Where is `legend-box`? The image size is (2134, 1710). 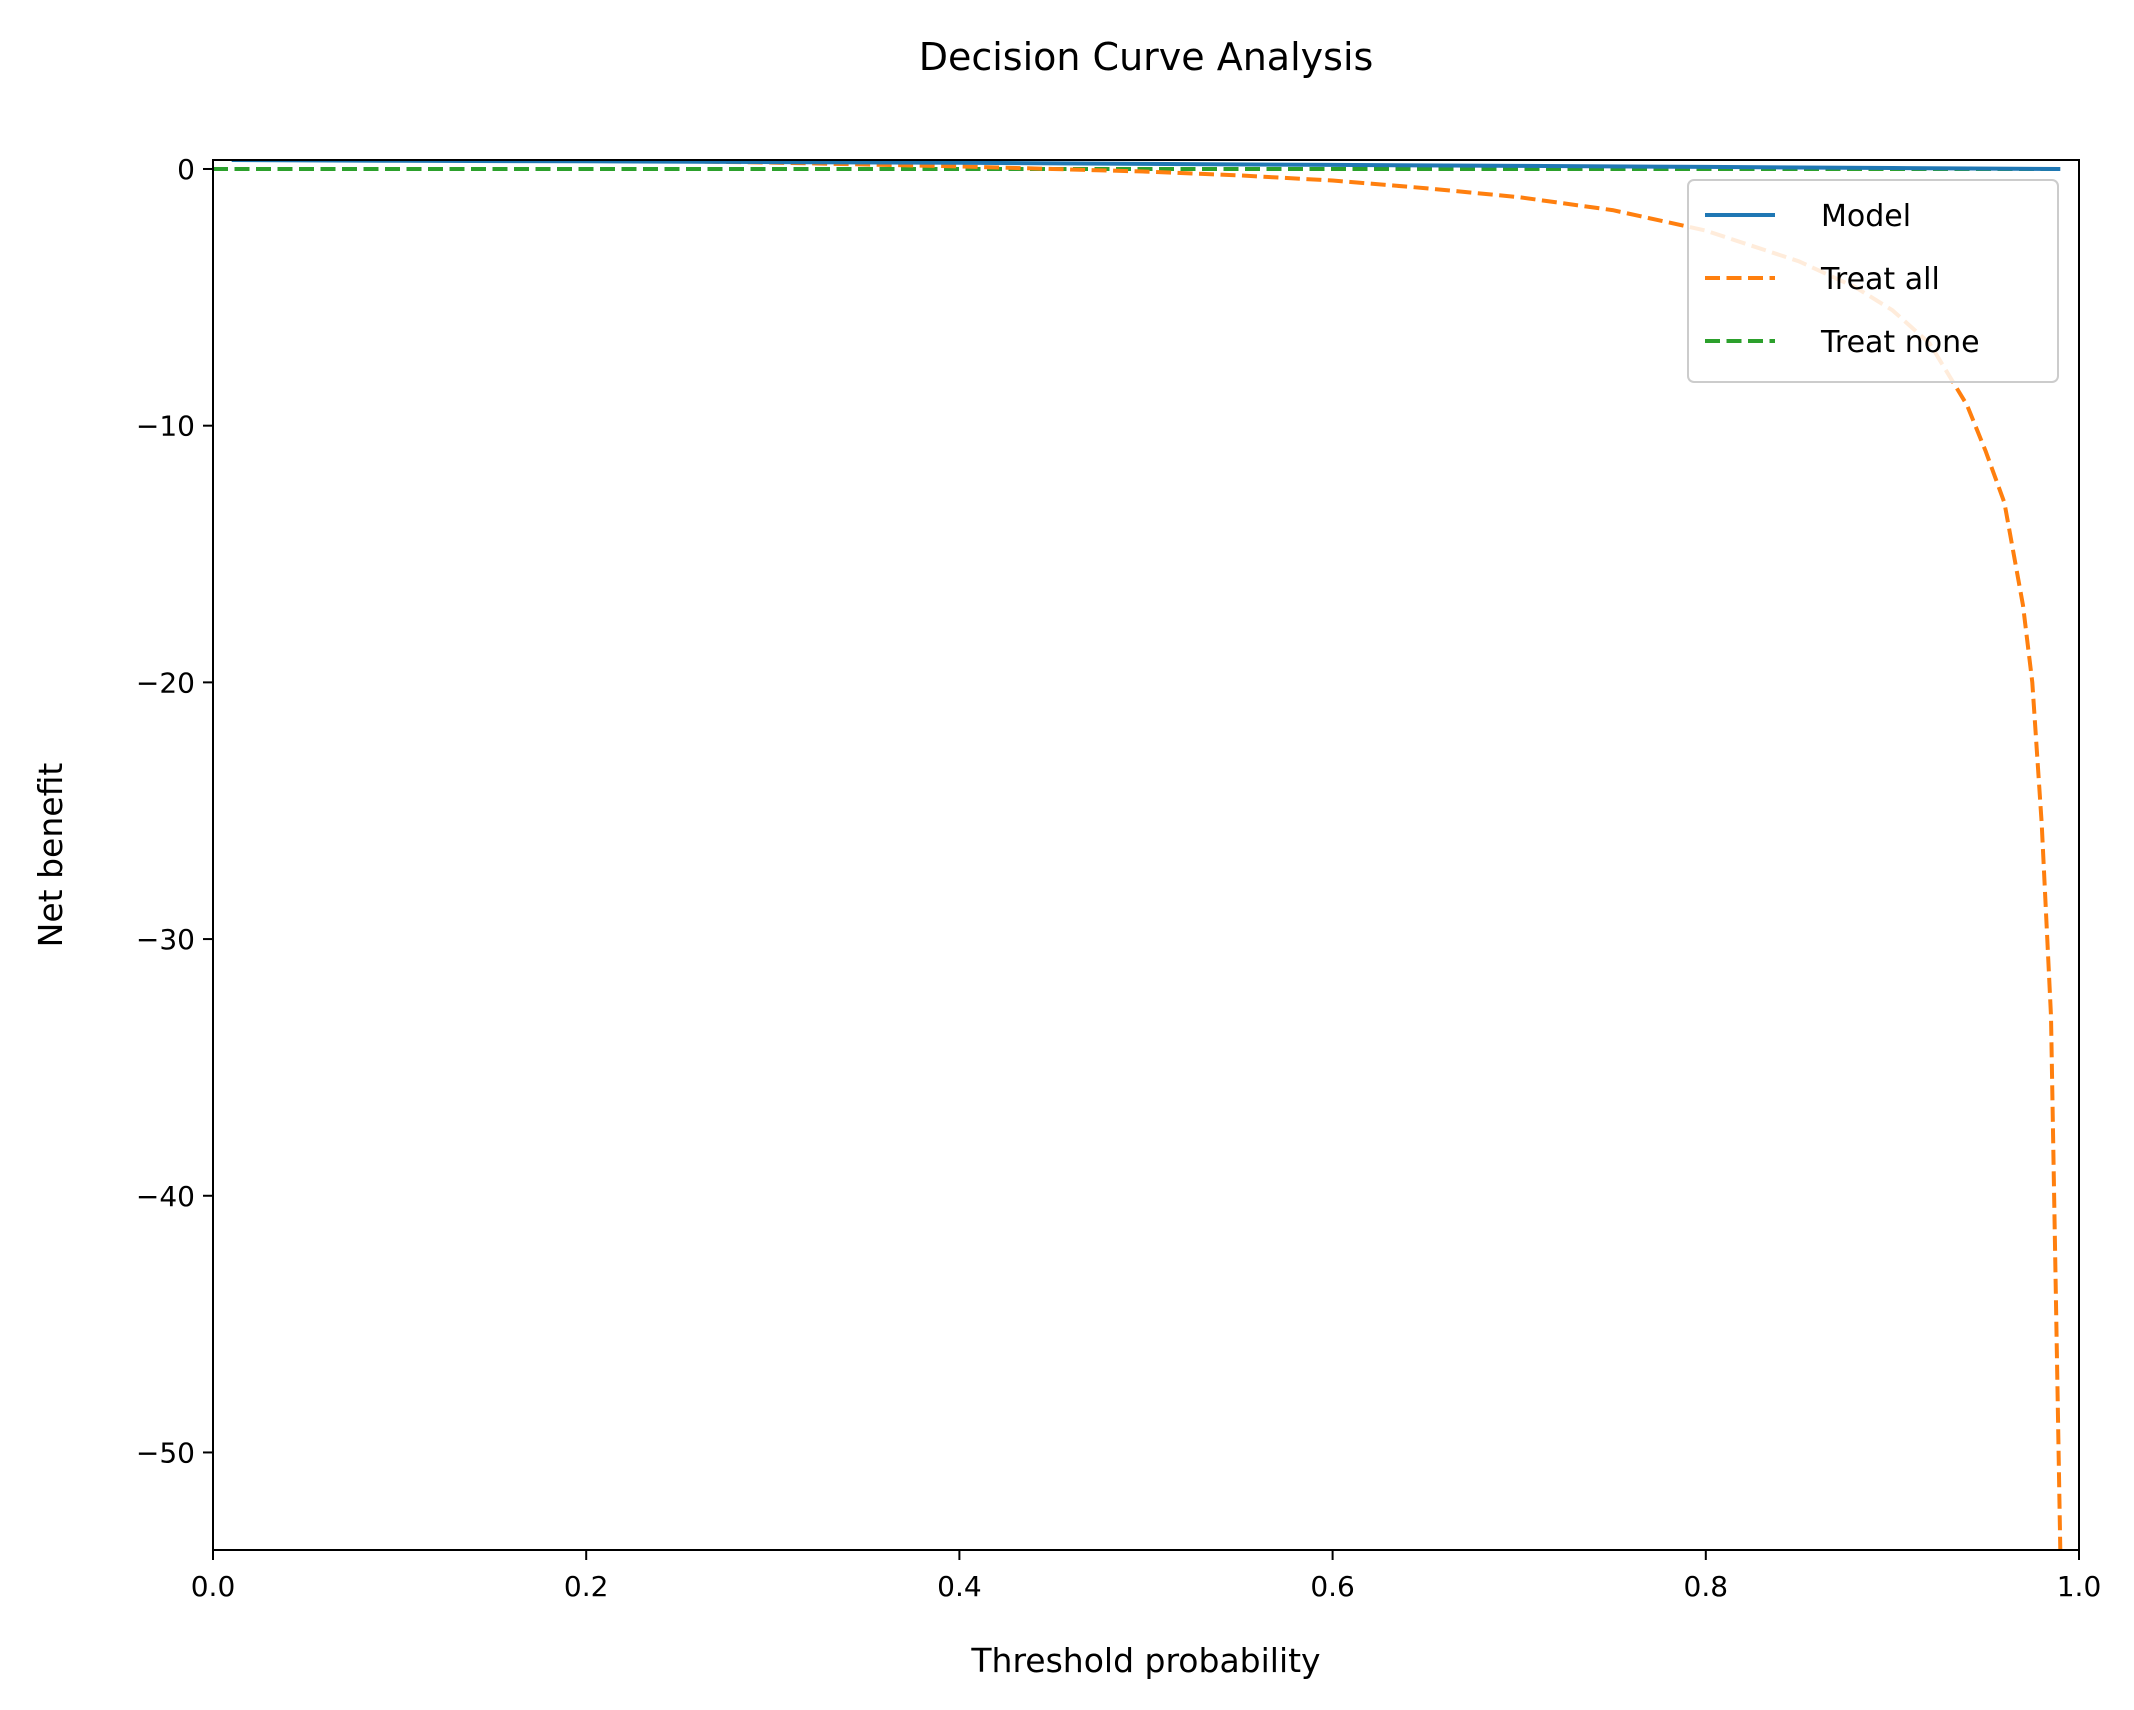
legend-box is located at coordinates (1873, 281).